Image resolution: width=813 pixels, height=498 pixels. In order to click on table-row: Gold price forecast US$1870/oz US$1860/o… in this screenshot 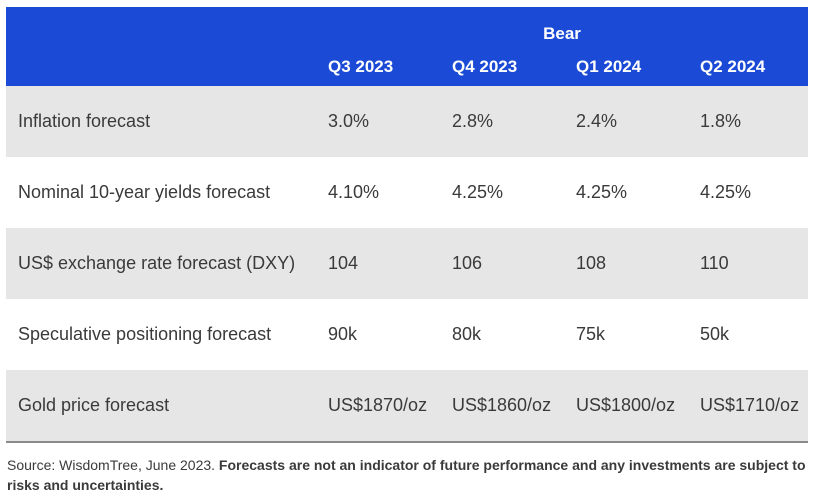, I will do `click(407, 406)`.